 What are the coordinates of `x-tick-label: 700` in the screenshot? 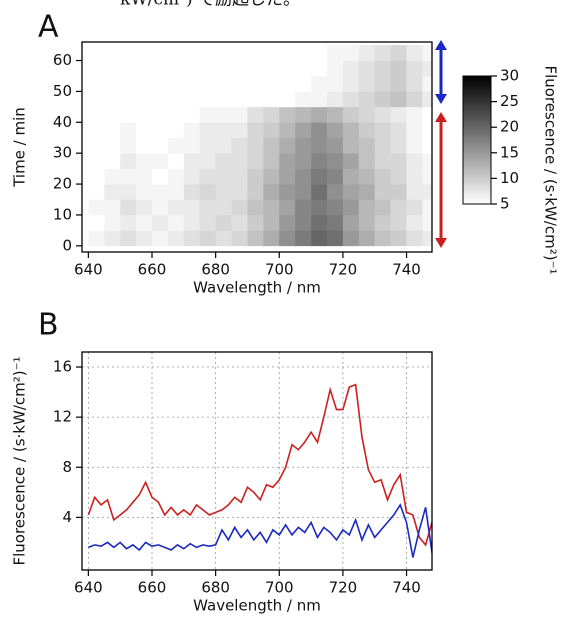 It's located at (279, 270).